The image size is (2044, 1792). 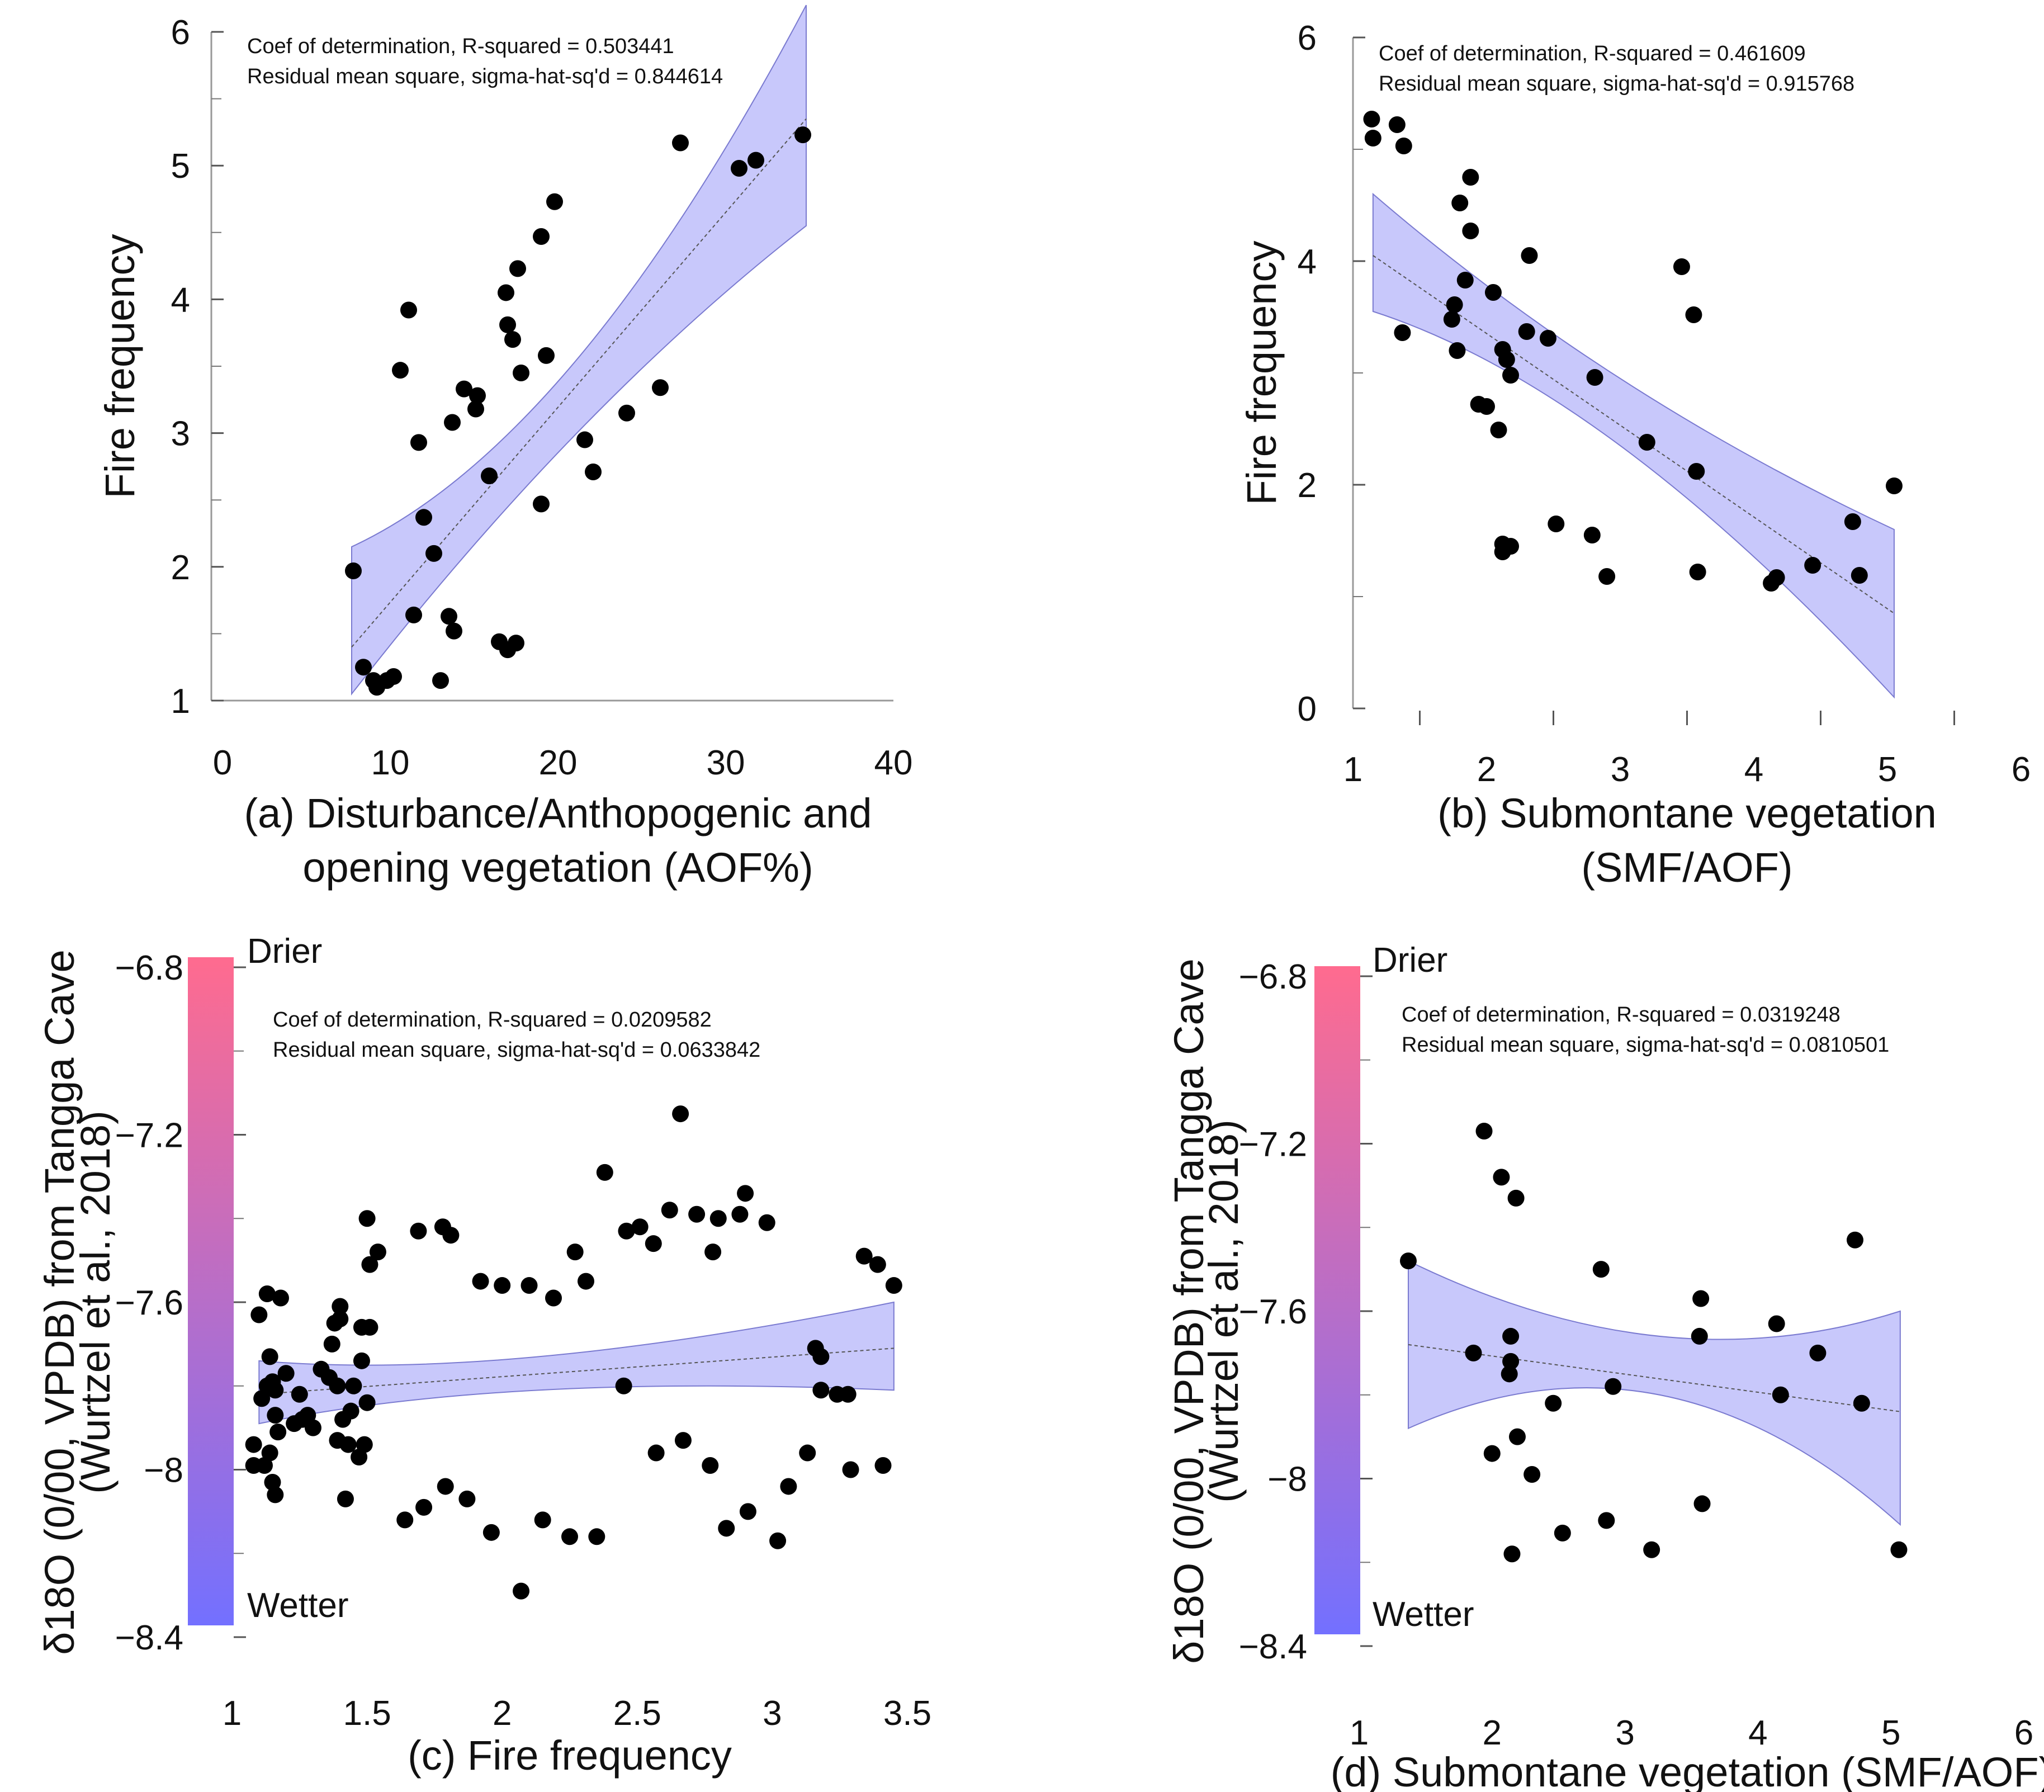 I want to click on y-tick-label-d: −8, so click(x=1287, y=1479).